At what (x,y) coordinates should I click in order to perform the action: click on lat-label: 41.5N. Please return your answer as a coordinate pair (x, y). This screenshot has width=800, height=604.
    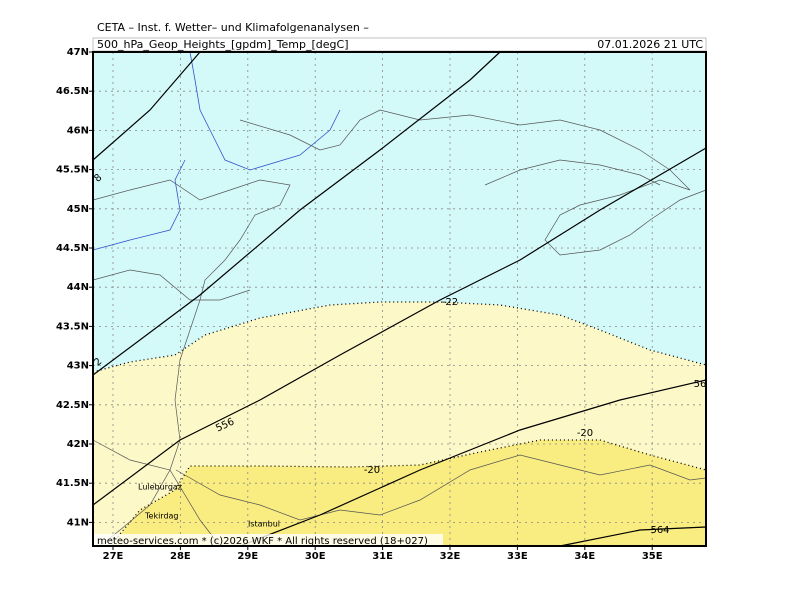
    Looking at the image, I should click on (72, 483).